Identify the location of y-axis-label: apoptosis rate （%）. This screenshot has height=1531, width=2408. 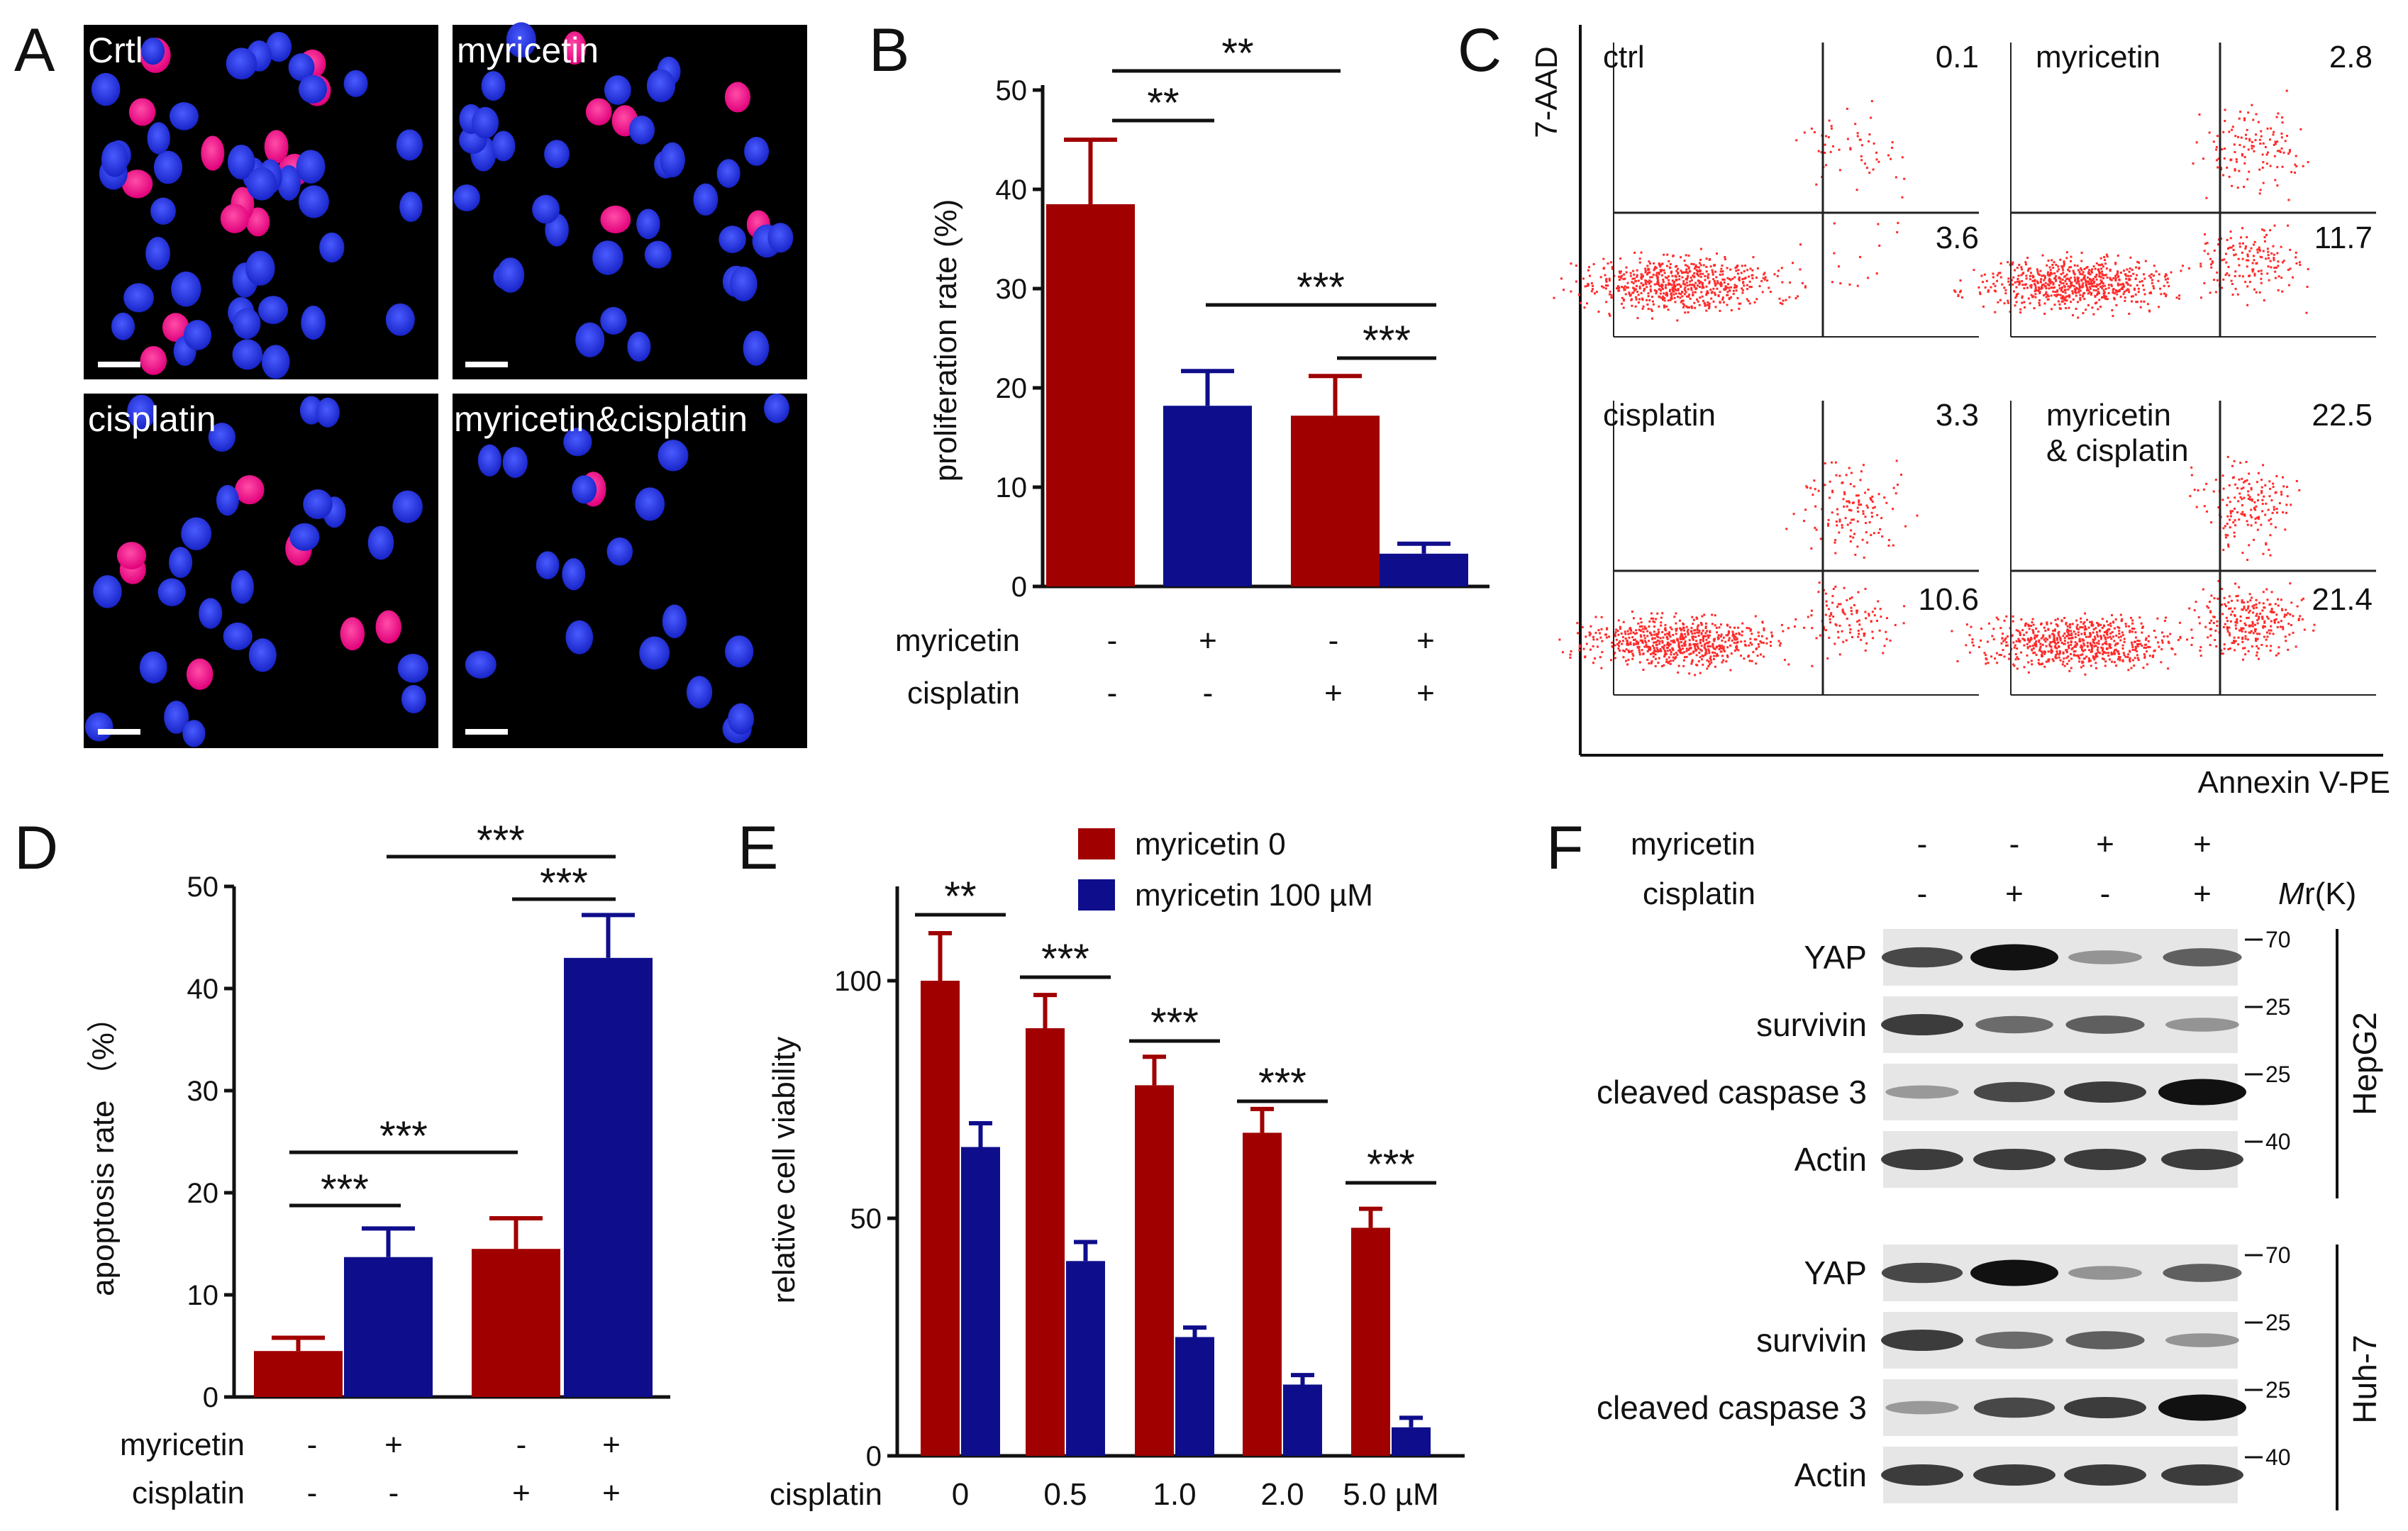
(104, 1148).